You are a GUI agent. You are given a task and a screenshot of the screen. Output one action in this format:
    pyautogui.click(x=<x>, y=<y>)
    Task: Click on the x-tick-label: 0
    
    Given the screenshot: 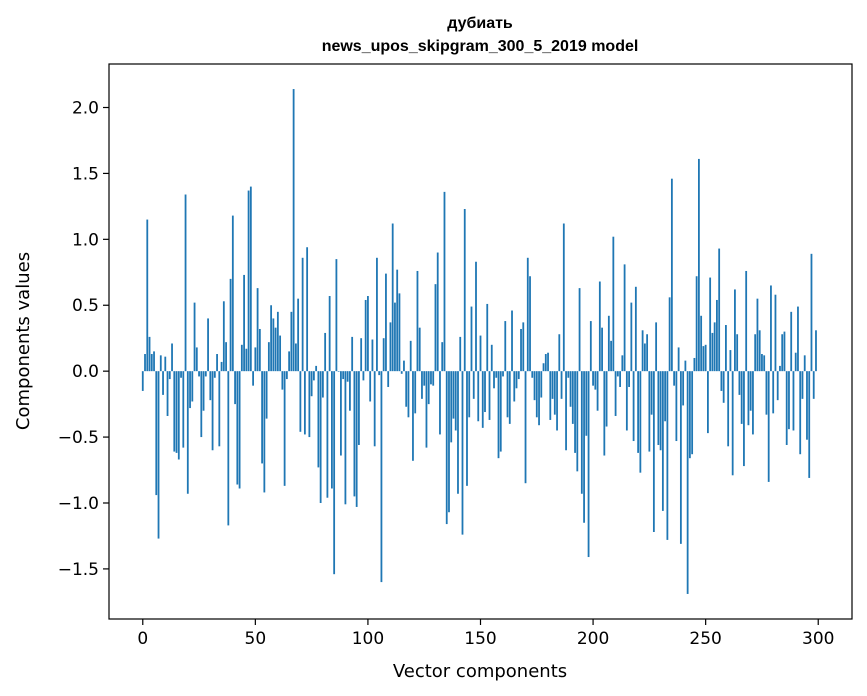 What is the action you would take?
    pyautogui.click(x=142, y=639)
    